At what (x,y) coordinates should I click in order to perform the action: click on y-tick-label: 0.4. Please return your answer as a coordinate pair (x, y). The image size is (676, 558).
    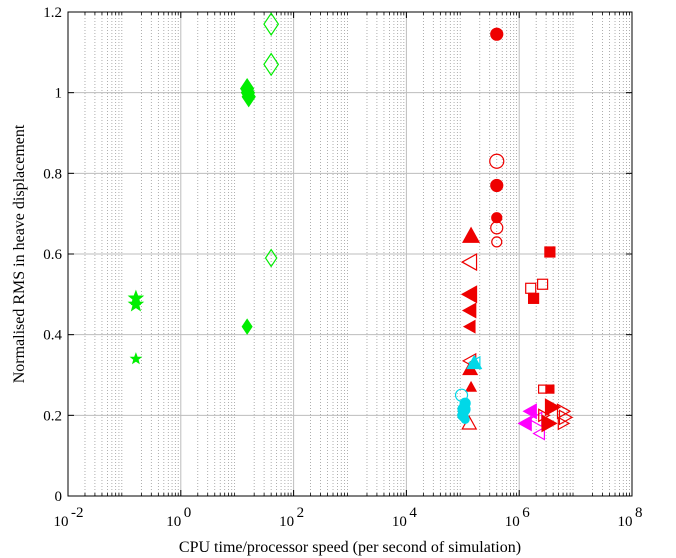
    Looking at the image, I should click on (52, 336).